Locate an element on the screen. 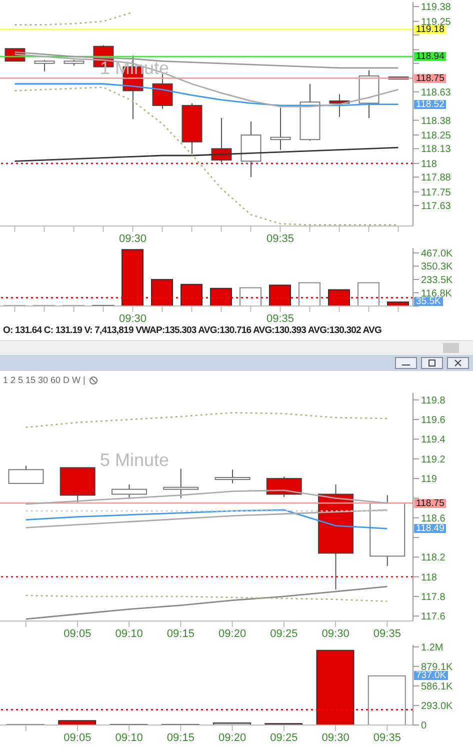 The width and height of the screenshot is (473, 750). y-tick-label: 118.6 is located at coordinates (433, 518).